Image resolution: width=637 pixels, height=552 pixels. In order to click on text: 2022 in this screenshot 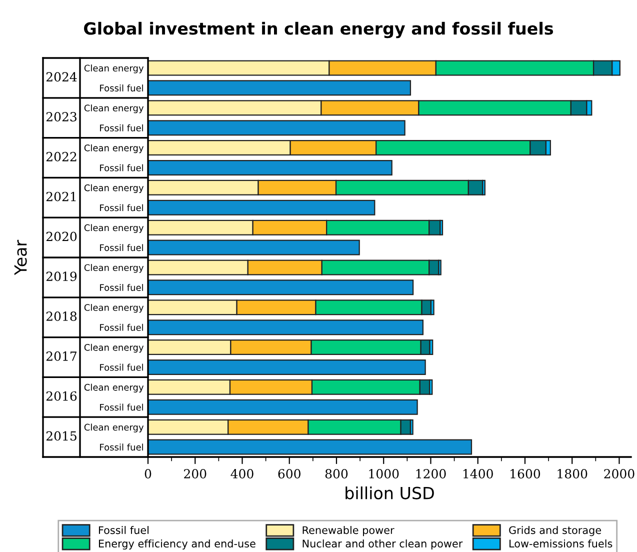, I will do `click(61, 157)`.